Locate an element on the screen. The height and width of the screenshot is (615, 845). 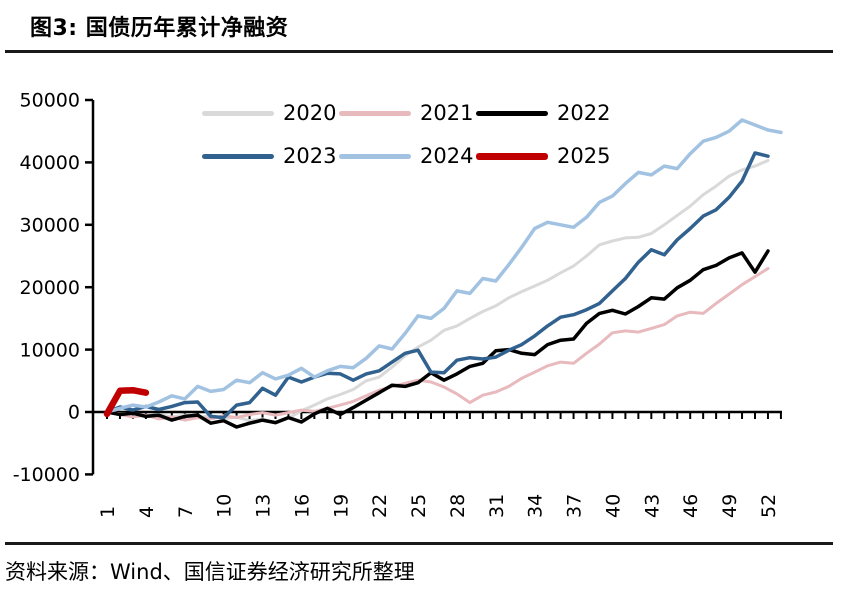
legend-item-2024: 2024 is located at coordinates (407, 156).